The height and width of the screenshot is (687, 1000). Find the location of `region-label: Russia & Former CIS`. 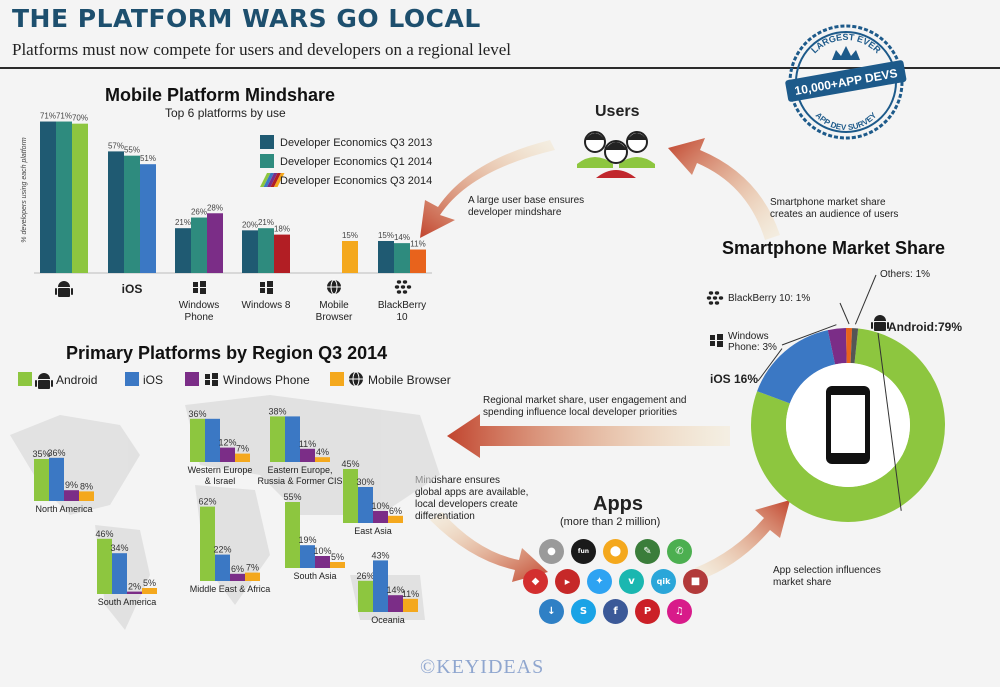

region-label: Russia & Former CIS is located at coordinates (299, 481).